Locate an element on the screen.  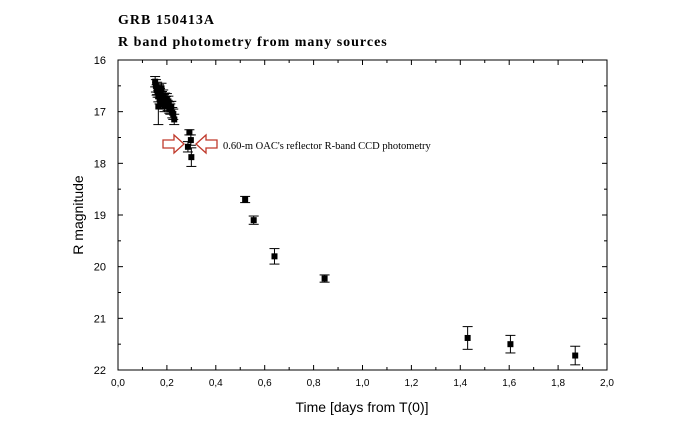
chart-subtitle: R band photometry from many sources is located at coordinates (253, 42).